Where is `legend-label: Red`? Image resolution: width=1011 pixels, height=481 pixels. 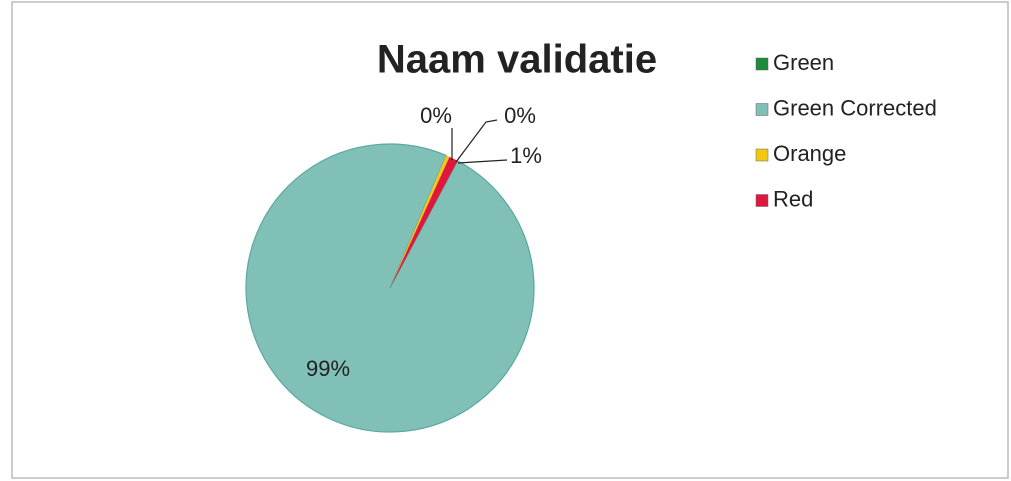
legend-label: Red is located at coordinates (793, 198).